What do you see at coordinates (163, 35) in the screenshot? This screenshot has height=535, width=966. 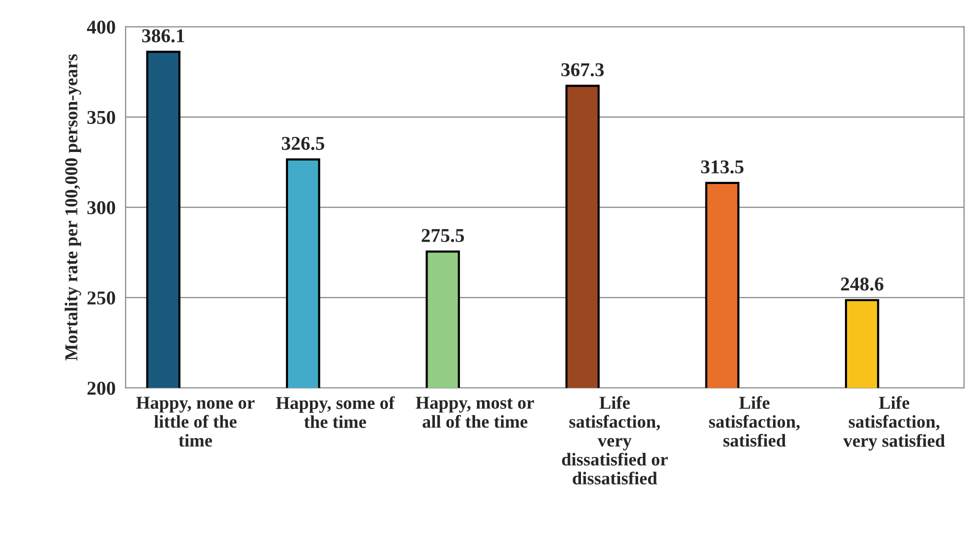 I see `data-label: 386.1` at bounding box center [163, 35].